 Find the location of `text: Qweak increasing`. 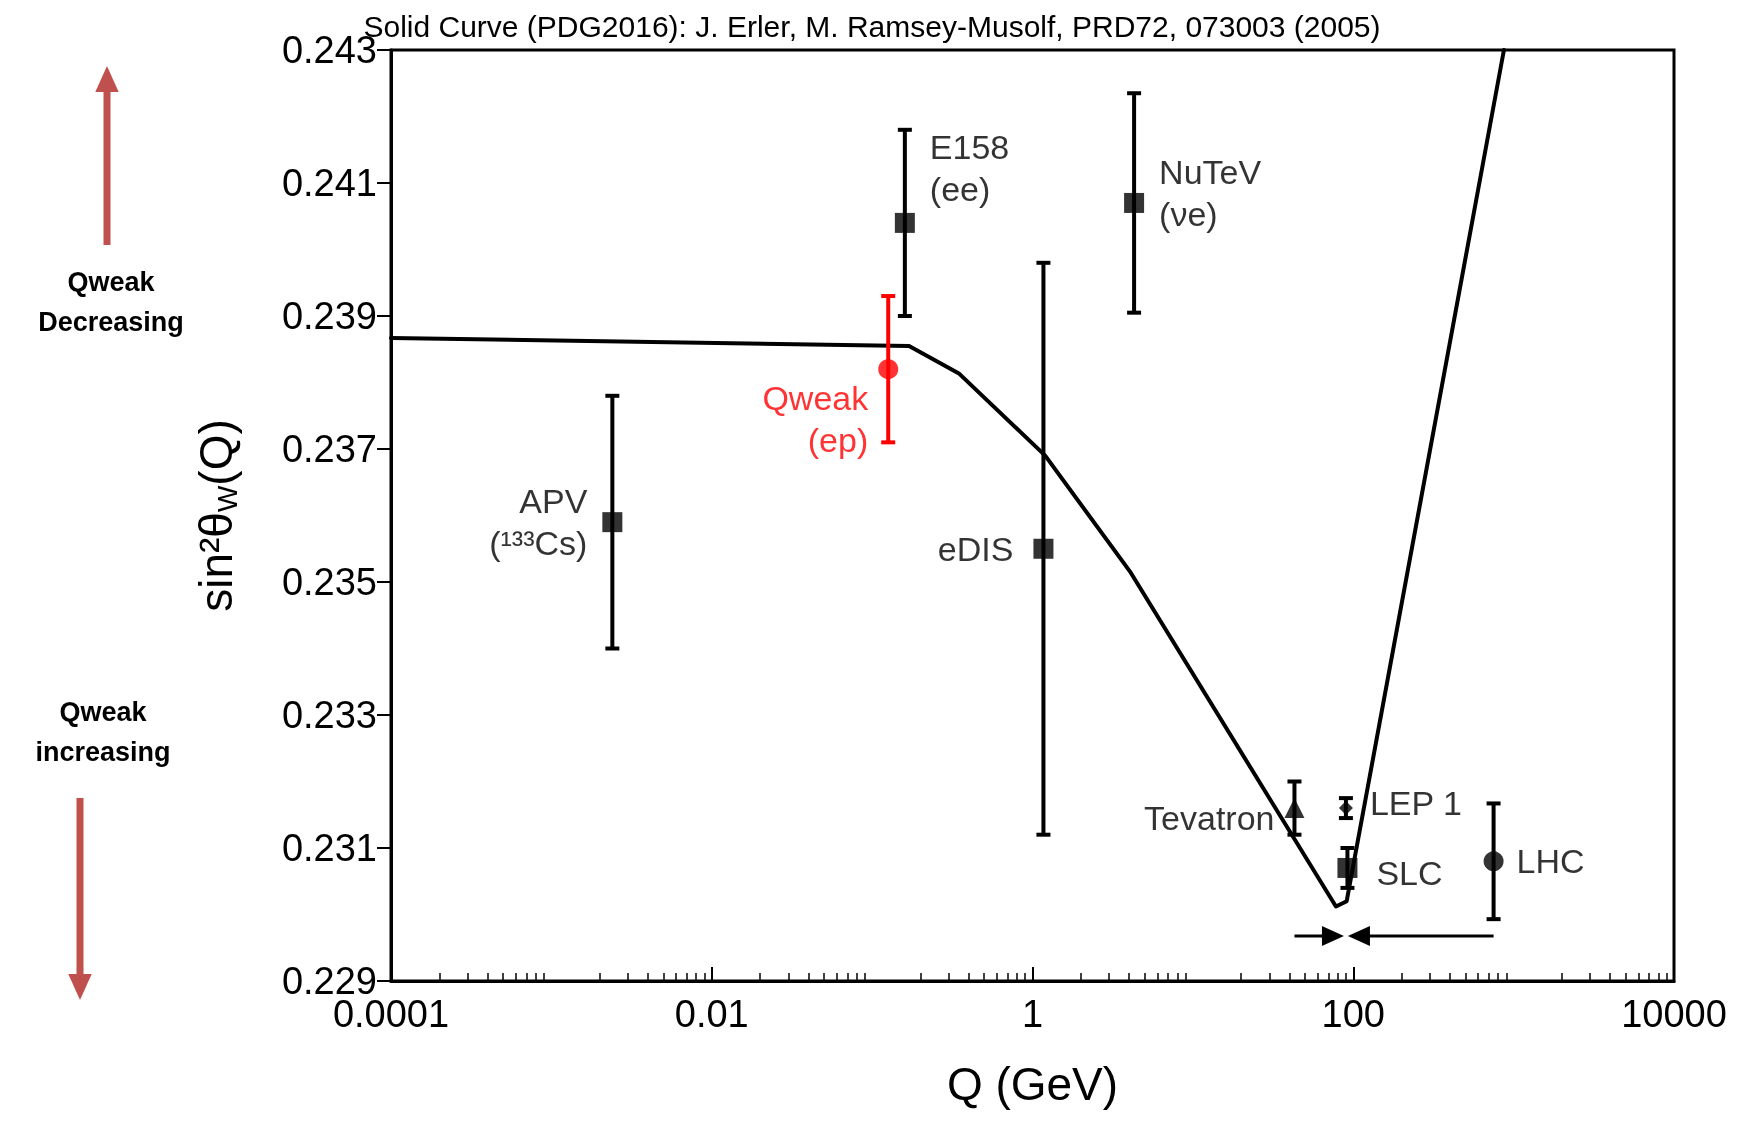

text: Qweak increasing is located at coordinates (103, 732).